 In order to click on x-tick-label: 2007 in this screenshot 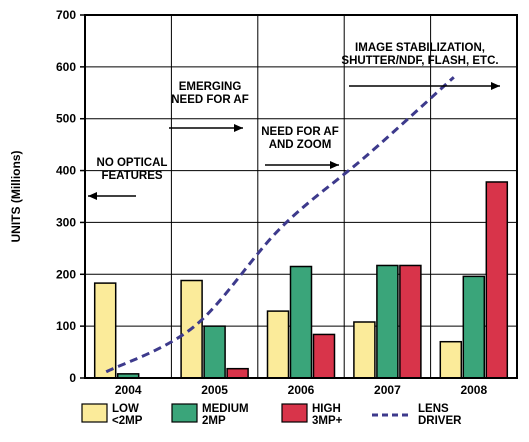, I will do `click(387, 390)`.